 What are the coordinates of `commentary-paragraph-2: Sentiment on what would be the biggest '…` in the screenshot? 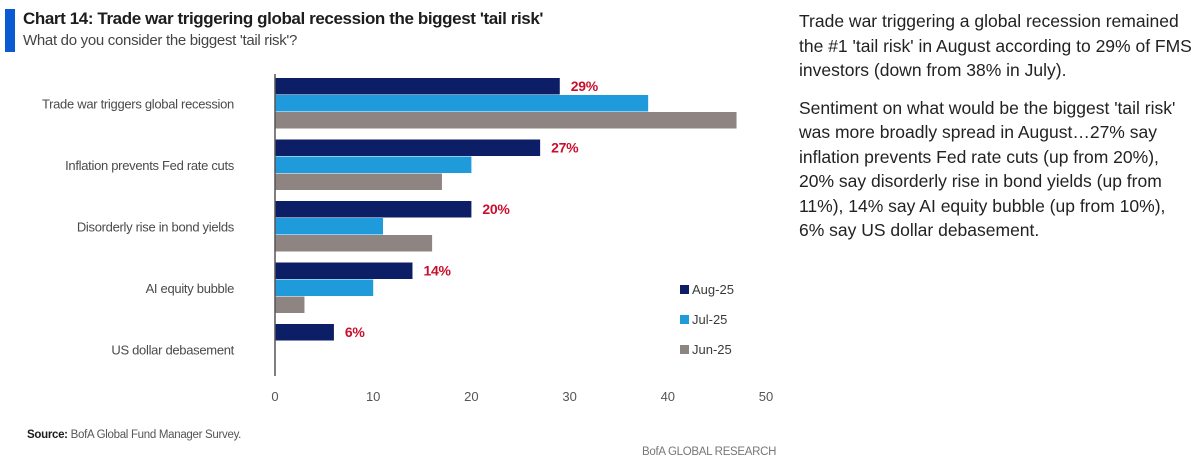 It's located at (987, 169).